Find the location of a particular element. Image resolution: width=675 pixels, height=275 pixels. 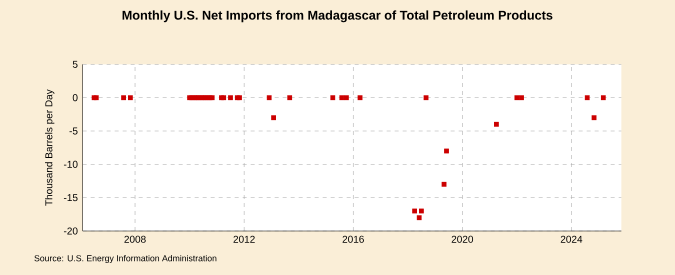

y-tick-label: -5 is located at coordinates (74, 131).